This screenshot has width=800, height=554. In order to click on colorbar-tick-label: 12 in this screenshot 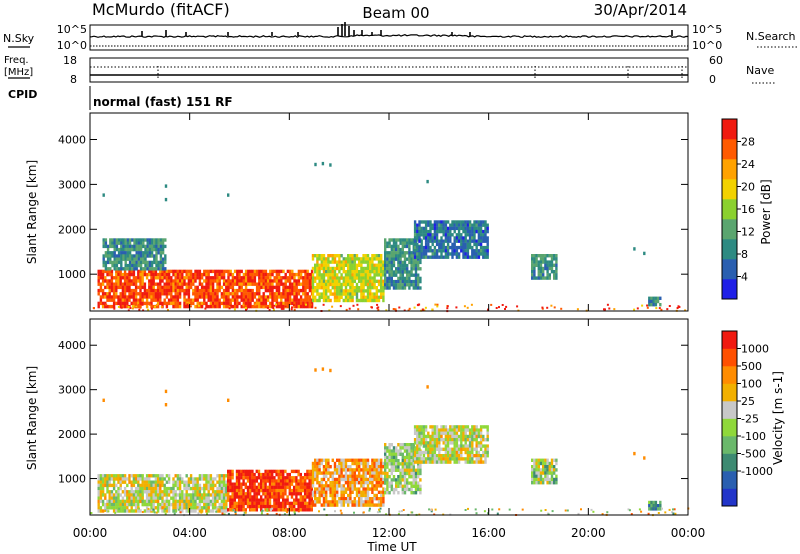, I will do `click(748, 232)`.